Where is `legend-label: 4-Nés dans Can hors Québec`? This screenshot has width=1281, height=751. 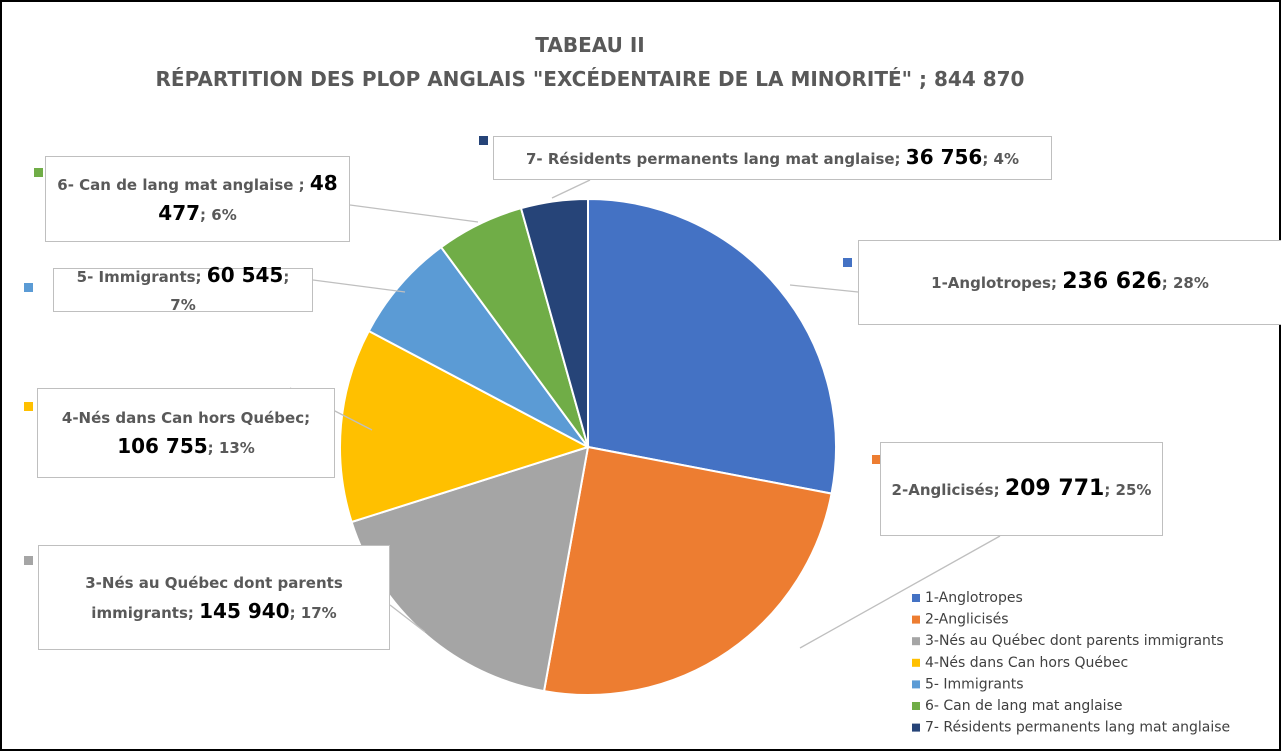
legend-label: 4-Nés dans Can hors Québec is located at coordinates (1026, 663).